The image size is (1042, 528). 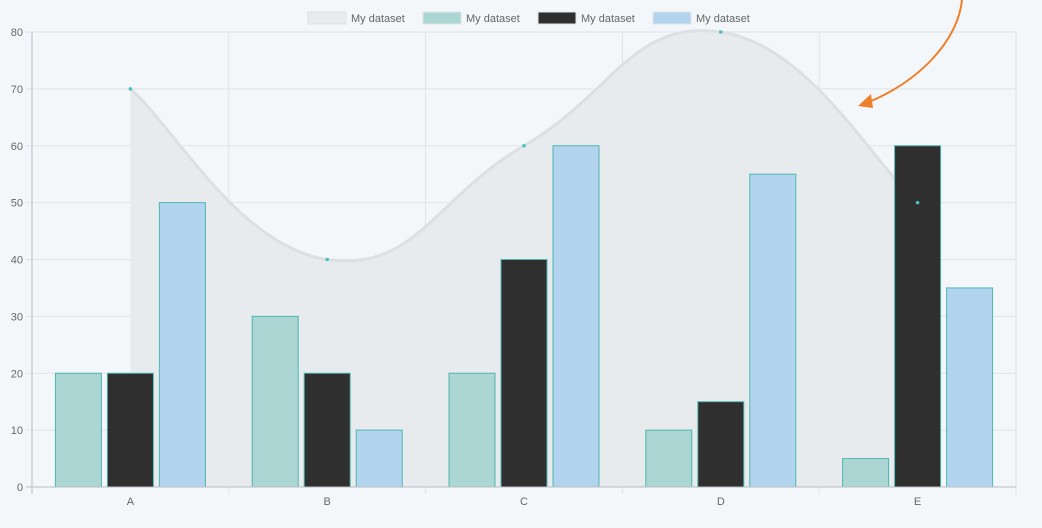 What do you see at coordinates (17, 261) in the screenshot?
I see `y-tick-label: 40` at bounding box center [17, 261].